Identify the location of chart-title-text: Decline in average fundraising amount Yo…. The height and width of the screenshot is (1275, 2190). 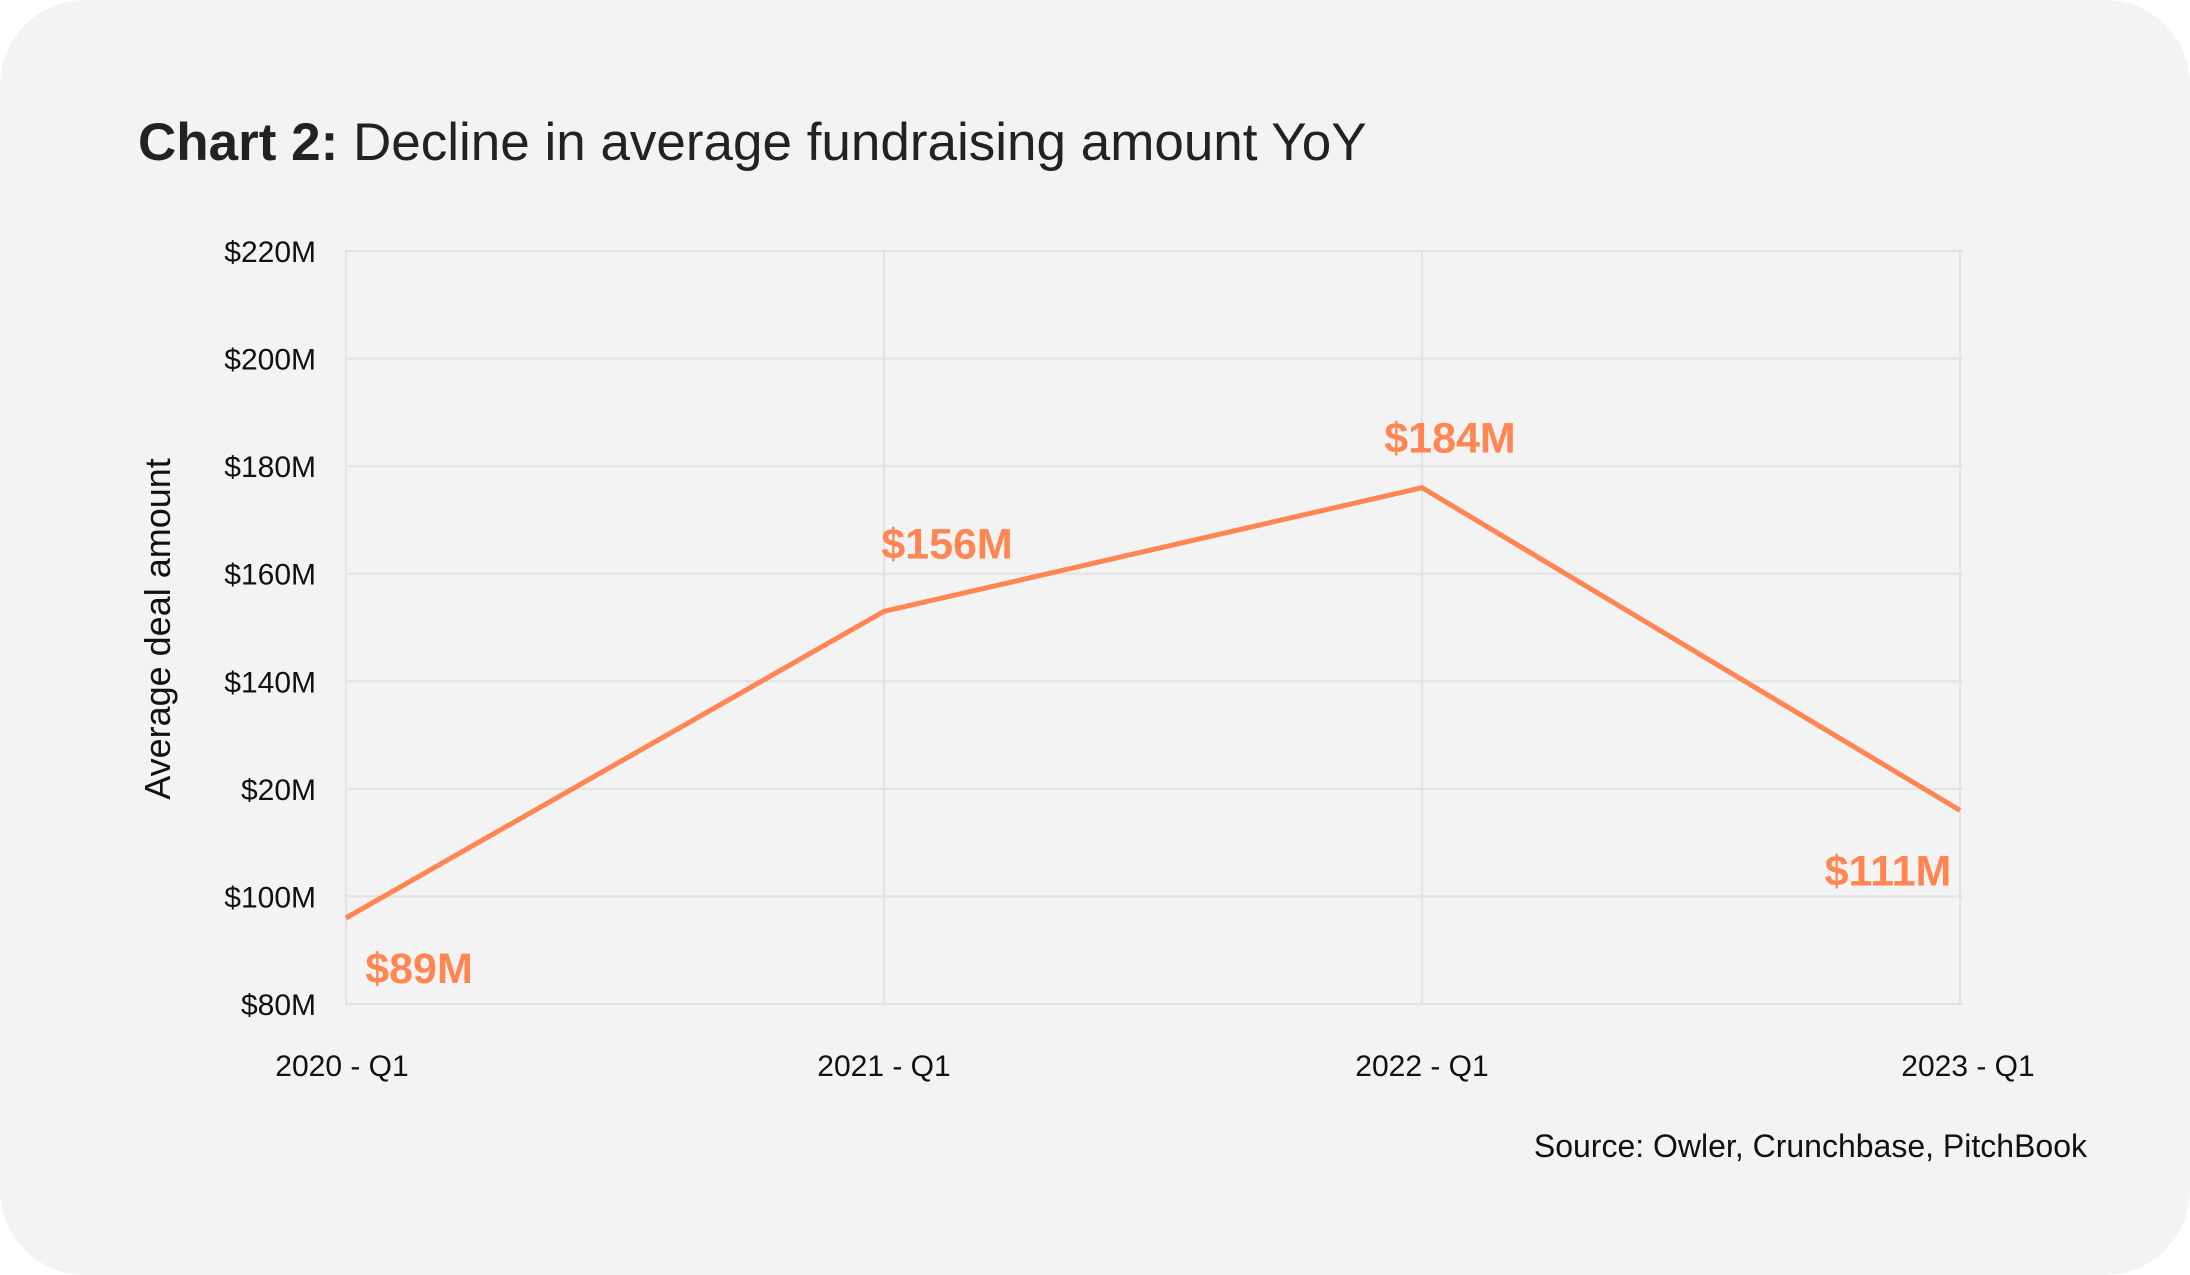
(860, 142).